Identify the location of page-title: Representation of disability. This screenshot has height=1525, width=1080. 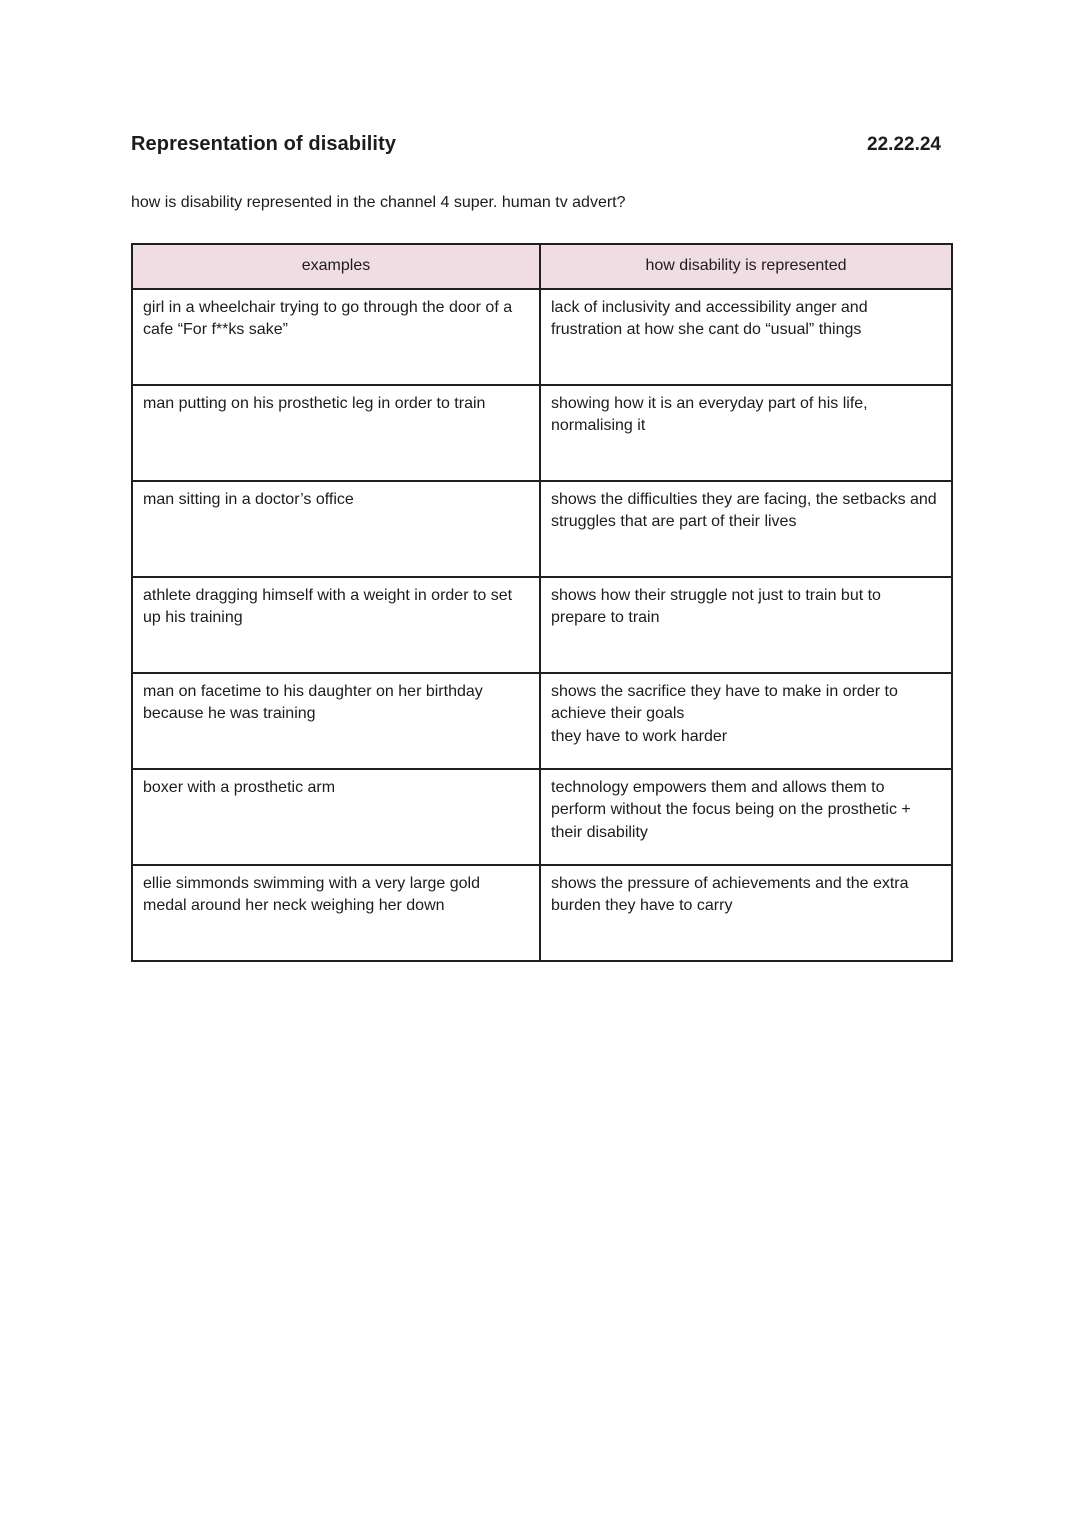
(264, 144).